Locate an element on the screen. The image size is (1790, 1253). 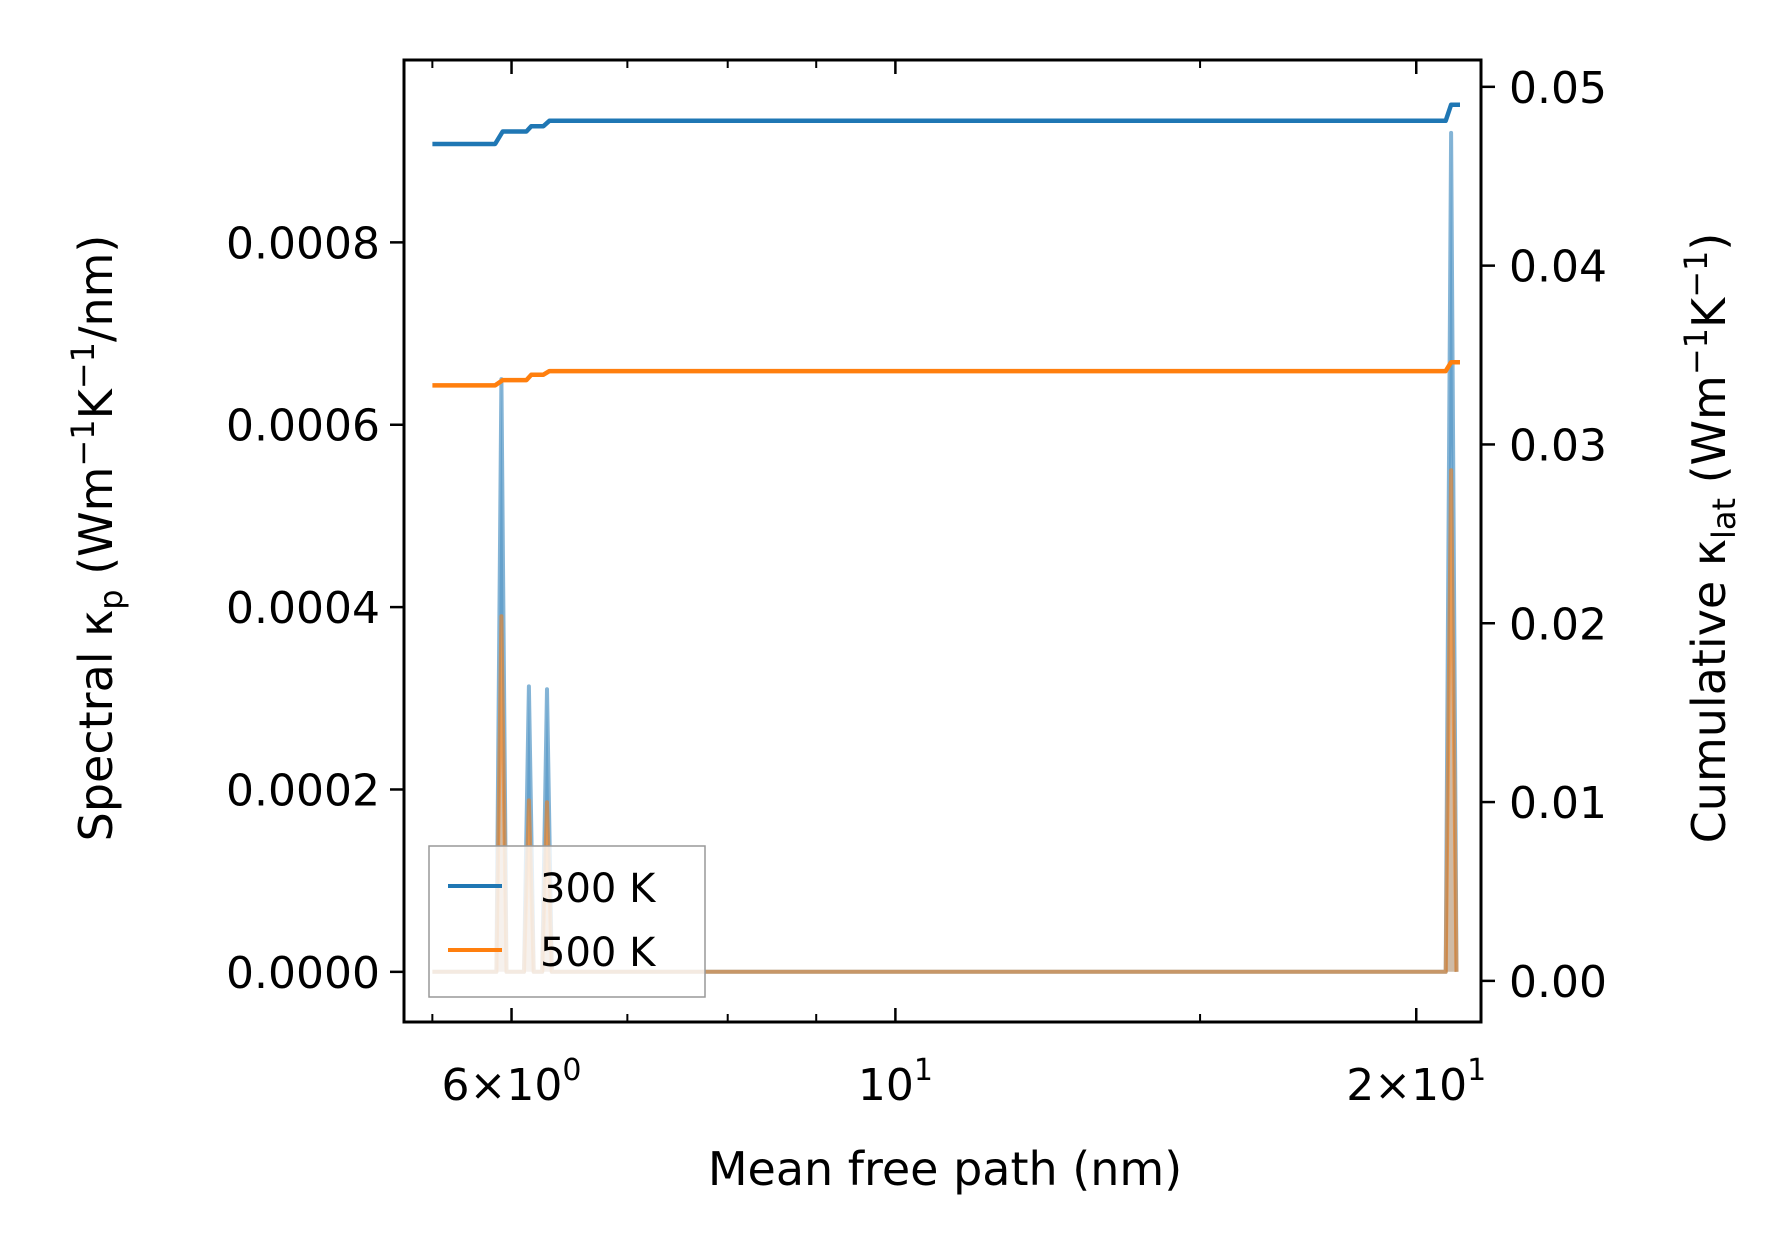
y-right-tick-label: 0.05 is located at coordinates (1558, 88).